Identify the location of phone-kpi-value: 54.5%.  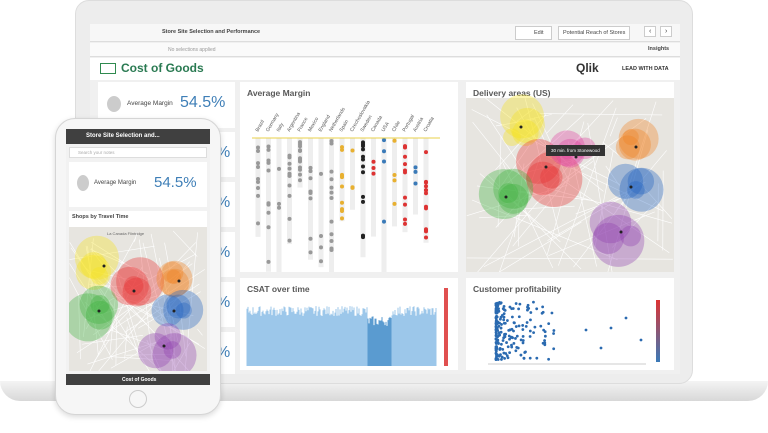
(175, 182).